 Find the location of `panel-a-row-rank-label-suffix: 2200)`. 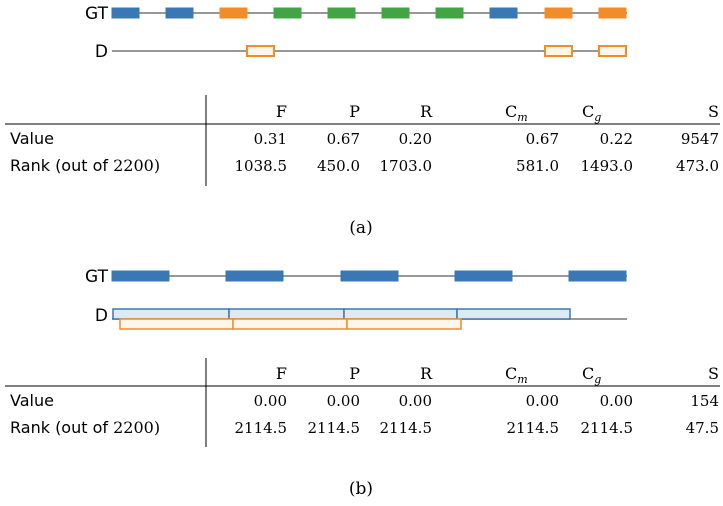

panel-a-row-rank-label-suffix: 2200) is located at coordinates (136, 165).